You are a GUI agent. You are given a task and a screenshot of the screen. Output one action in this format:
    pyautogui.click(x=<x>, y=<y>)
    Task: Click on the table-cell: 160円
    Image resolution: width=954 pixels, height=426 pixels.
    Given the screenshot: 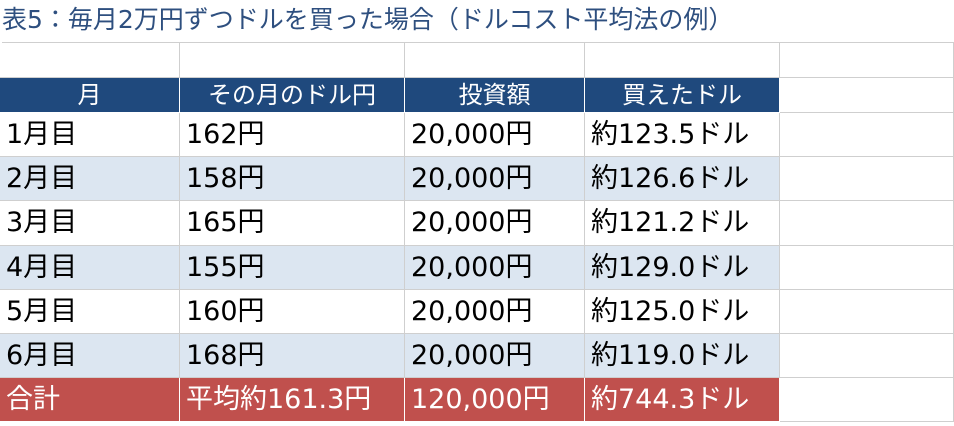 What is the action you would take?
    pyautogui.click(x=292, y=311)
    